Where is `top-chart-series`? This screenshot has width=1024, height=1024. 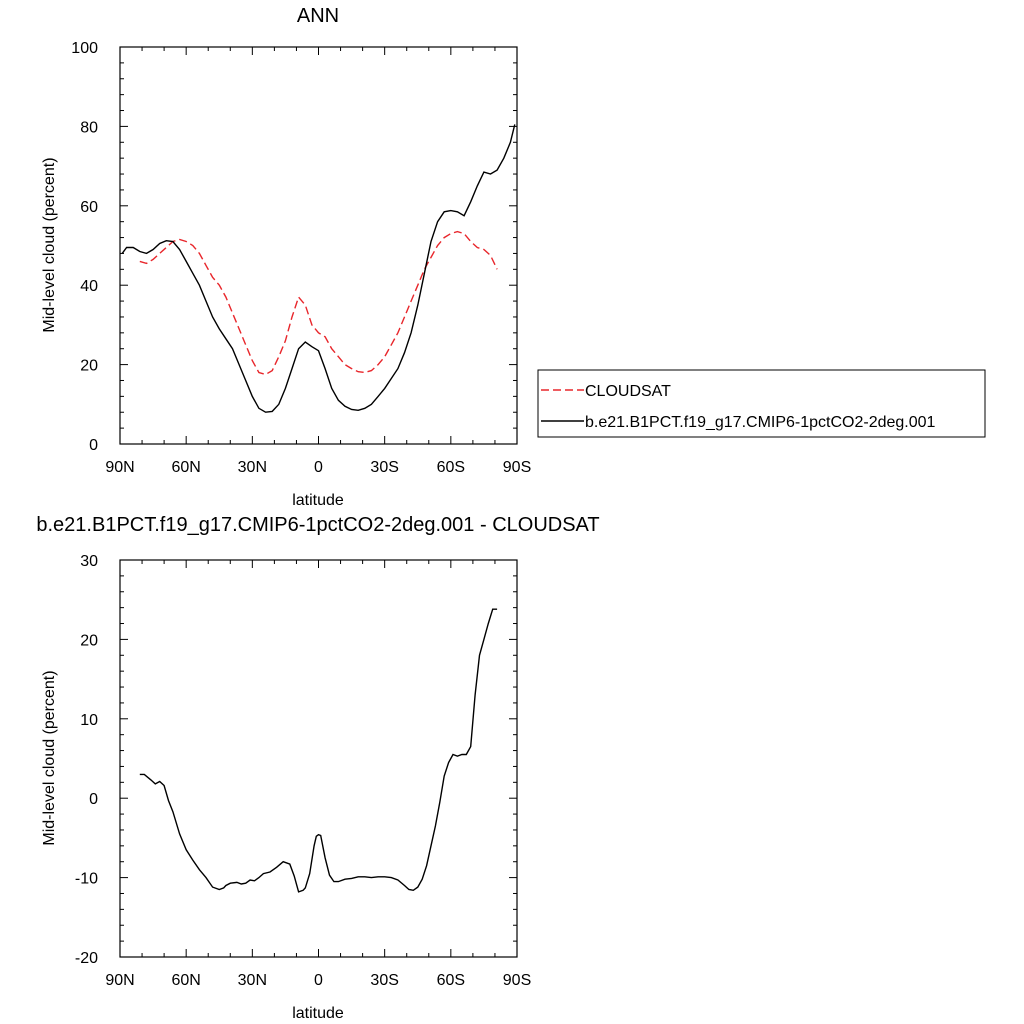
top-chart-series is located at coordinates (318, 268).